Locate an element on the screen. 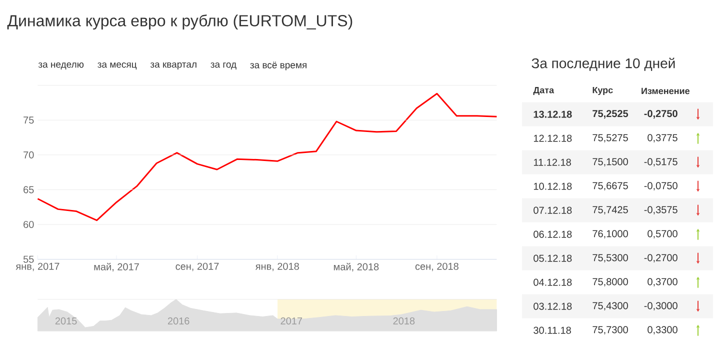  x-tick-label: 2016 is located at coordinates (179, 320).